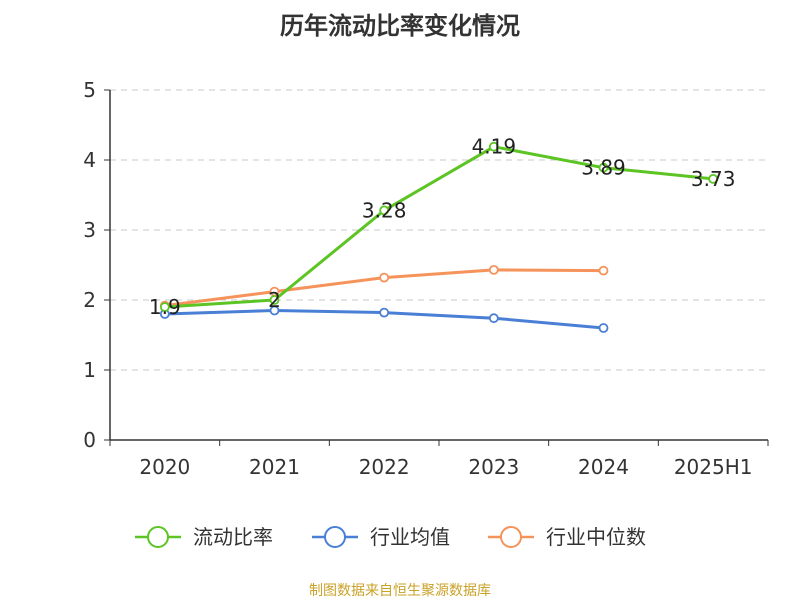 This screenshot has width=800, height=600. I want to click on x-tick-label: 2024, so click(603, 467).